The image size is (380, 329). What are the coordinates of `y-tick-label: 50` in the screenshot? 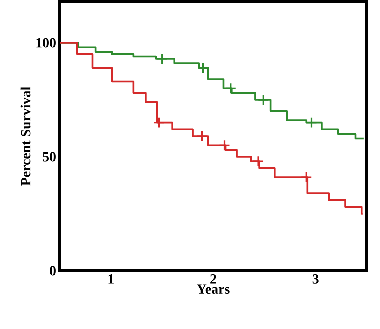 It's located at (49, 157).